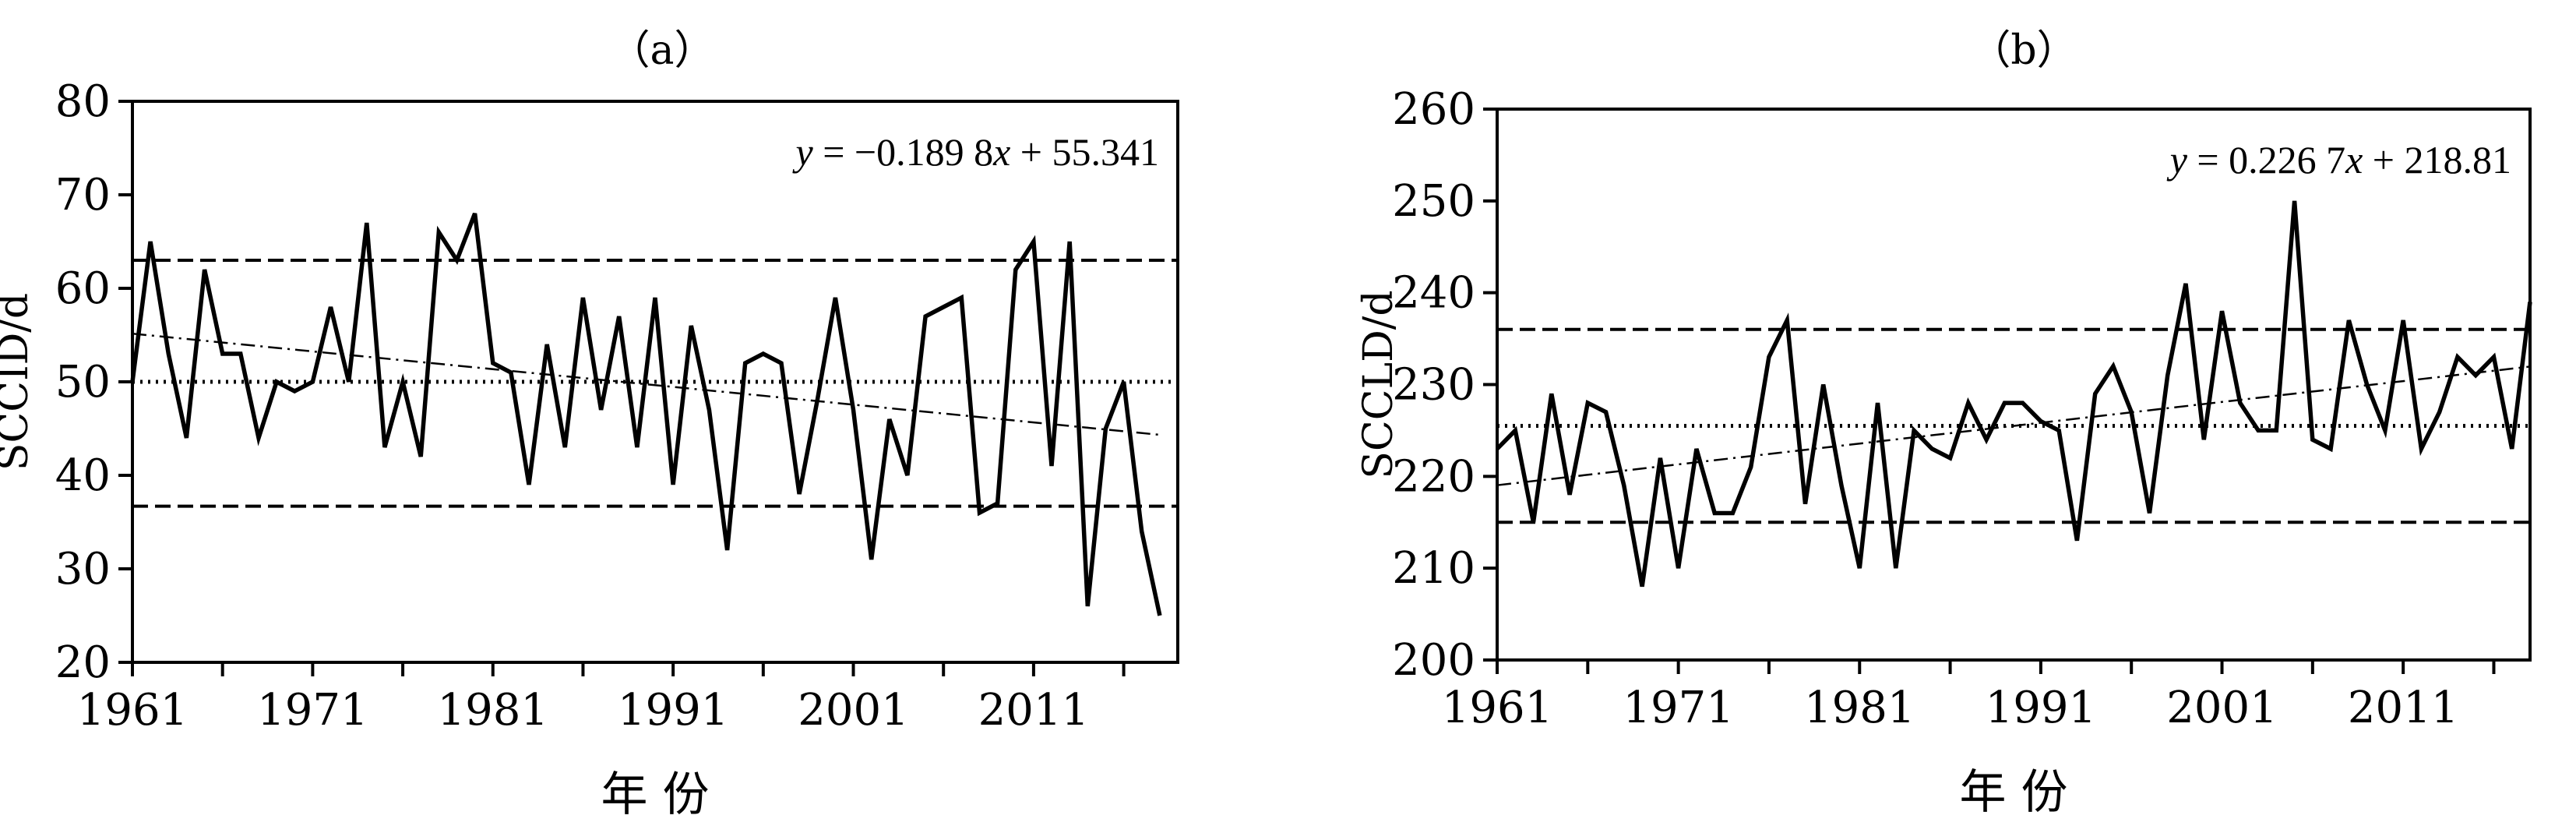  I want to click on y-tick-label: 70, so click(83, 196).